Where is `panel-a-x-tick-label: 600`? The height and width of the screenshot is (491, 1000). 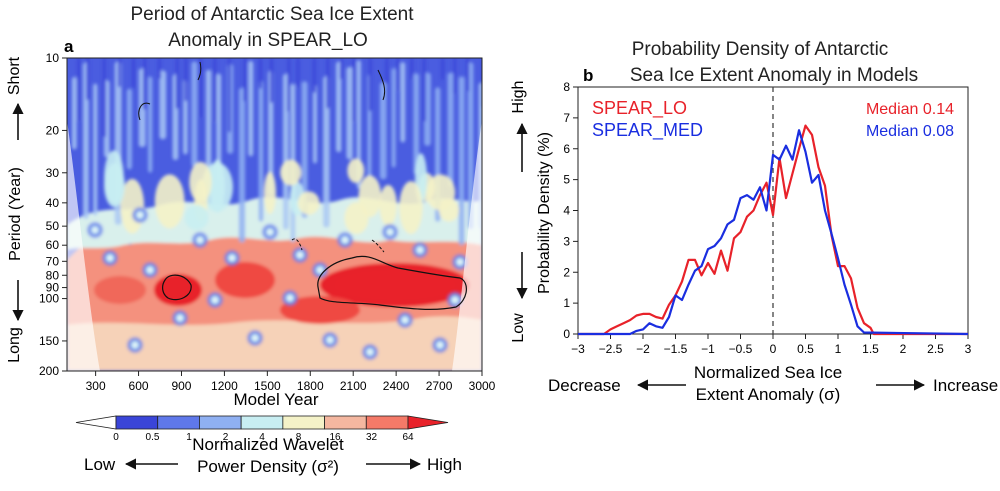
panel-a-x-tick-label: 600 is located at coordinates (139, 386).